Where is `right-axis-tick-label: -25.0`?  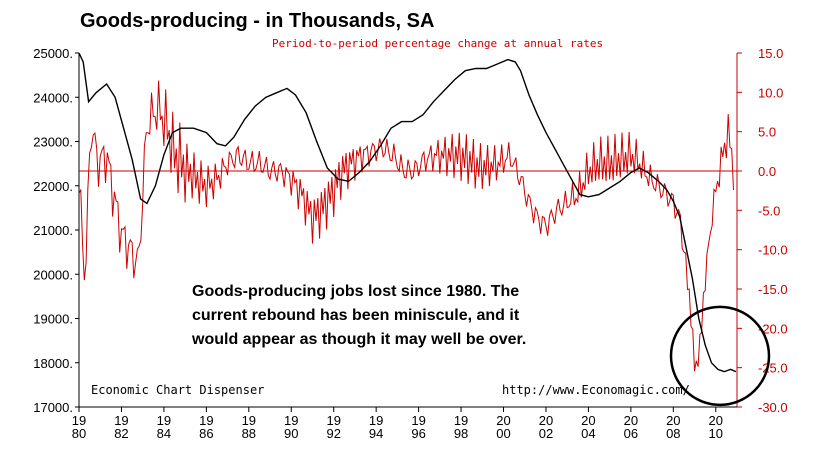
right-axis-tick-label: -25.0 is located at coordinates (773, 368).